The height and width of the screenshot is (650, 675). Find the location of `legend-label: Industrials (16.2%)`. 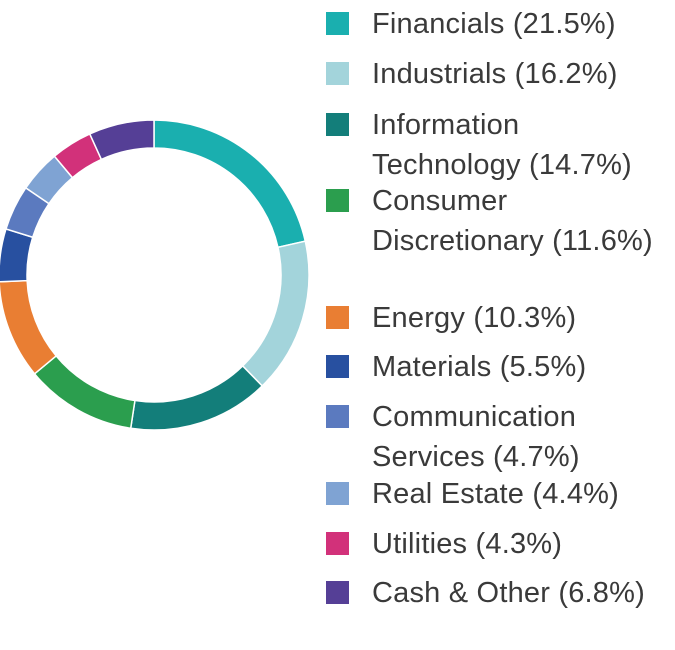

legend-label: Industrials (16.2%) is located at coordinates (495, 74).